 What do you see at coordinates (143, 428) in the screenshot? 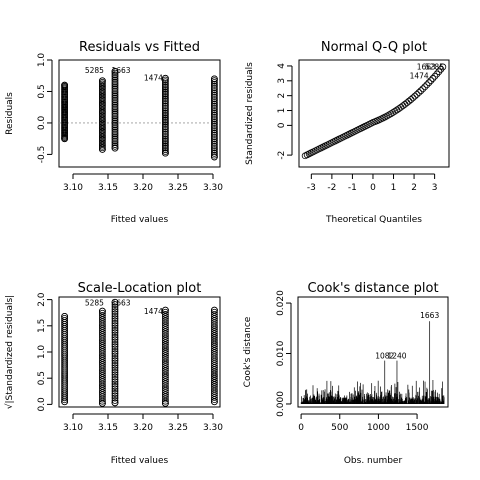
I see `x-tick-label: 3.20` at bounding box center [143, 428].